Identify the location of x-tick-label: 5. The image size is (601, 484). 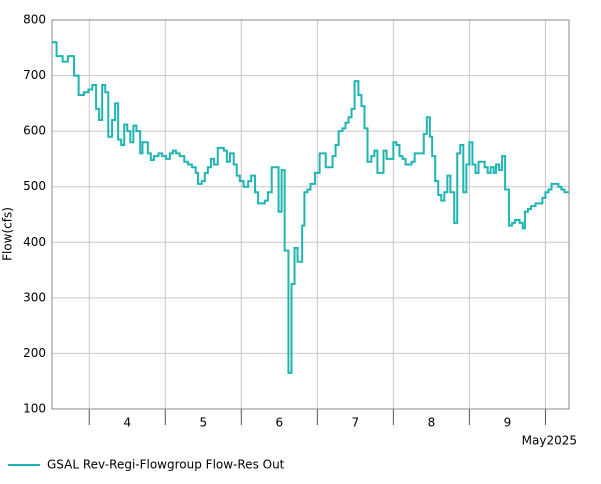
(203, 423).